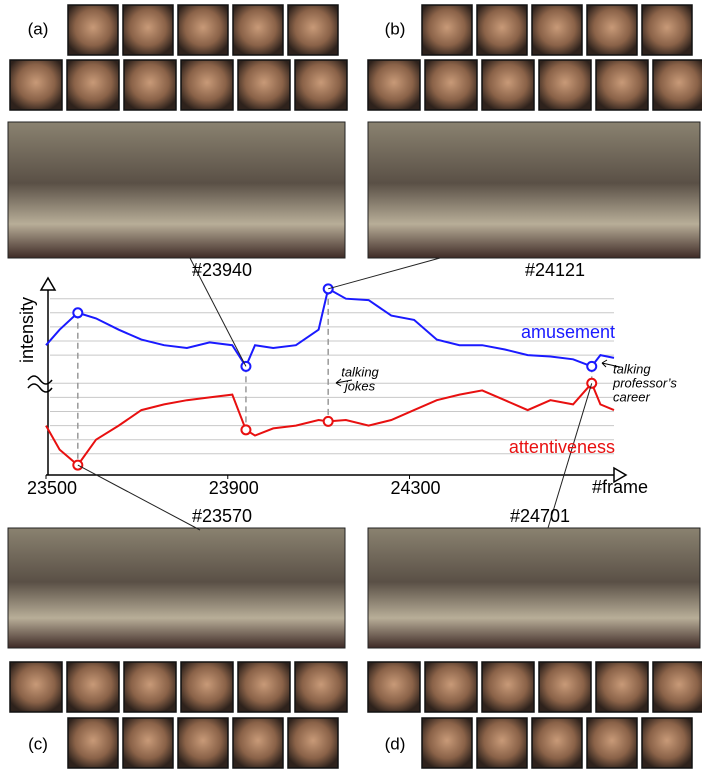 Image resolution: width=702 pixels, height=776 pixels. What do you see at coordinates (27, 330) in the screenshot?
I see `y-axis-label: intensity` at bounding box center [27, 330].